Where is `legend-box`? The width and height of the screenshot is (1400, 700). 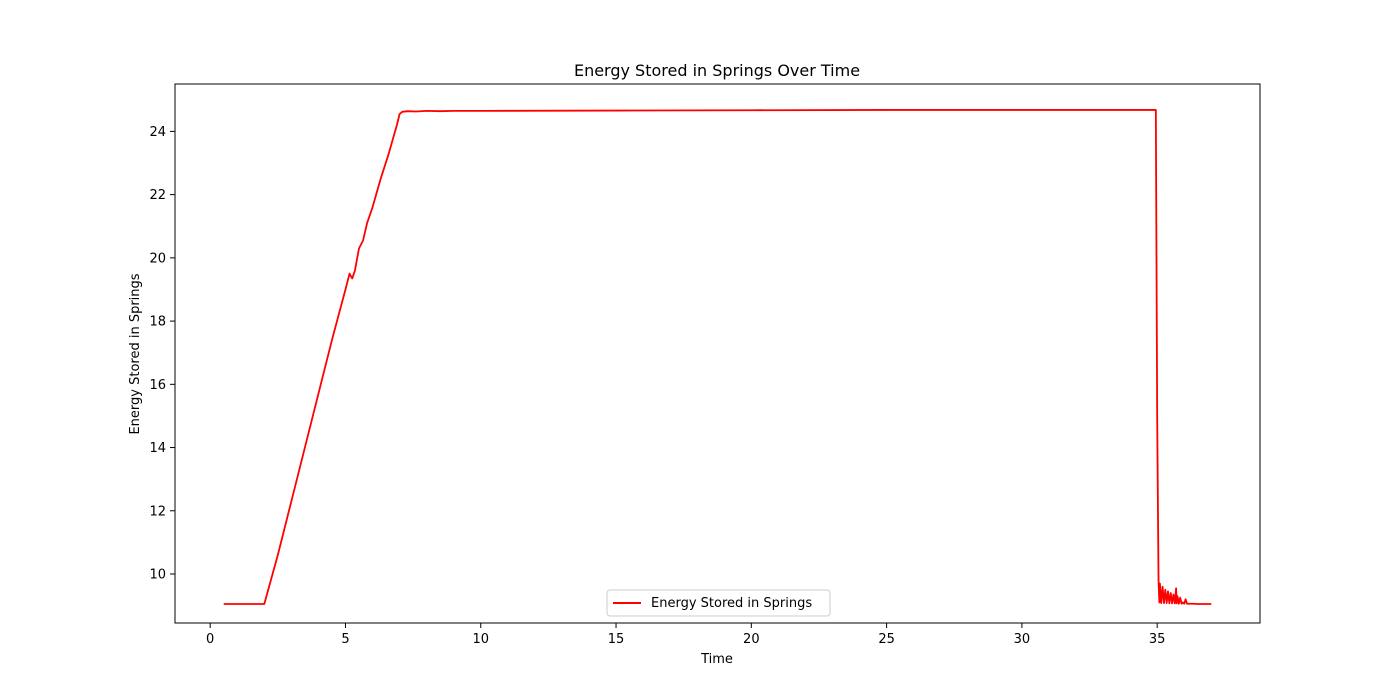 legend-box is located at coordinates (718, 603).